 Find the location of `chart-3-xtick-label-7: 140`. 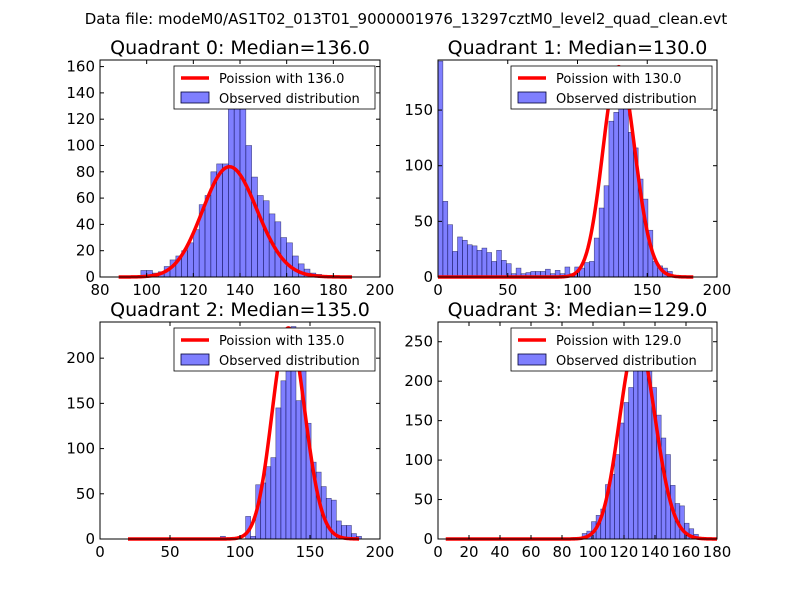

chart-3-xtick-label-7: 140 is located at coordinates (655, 552).